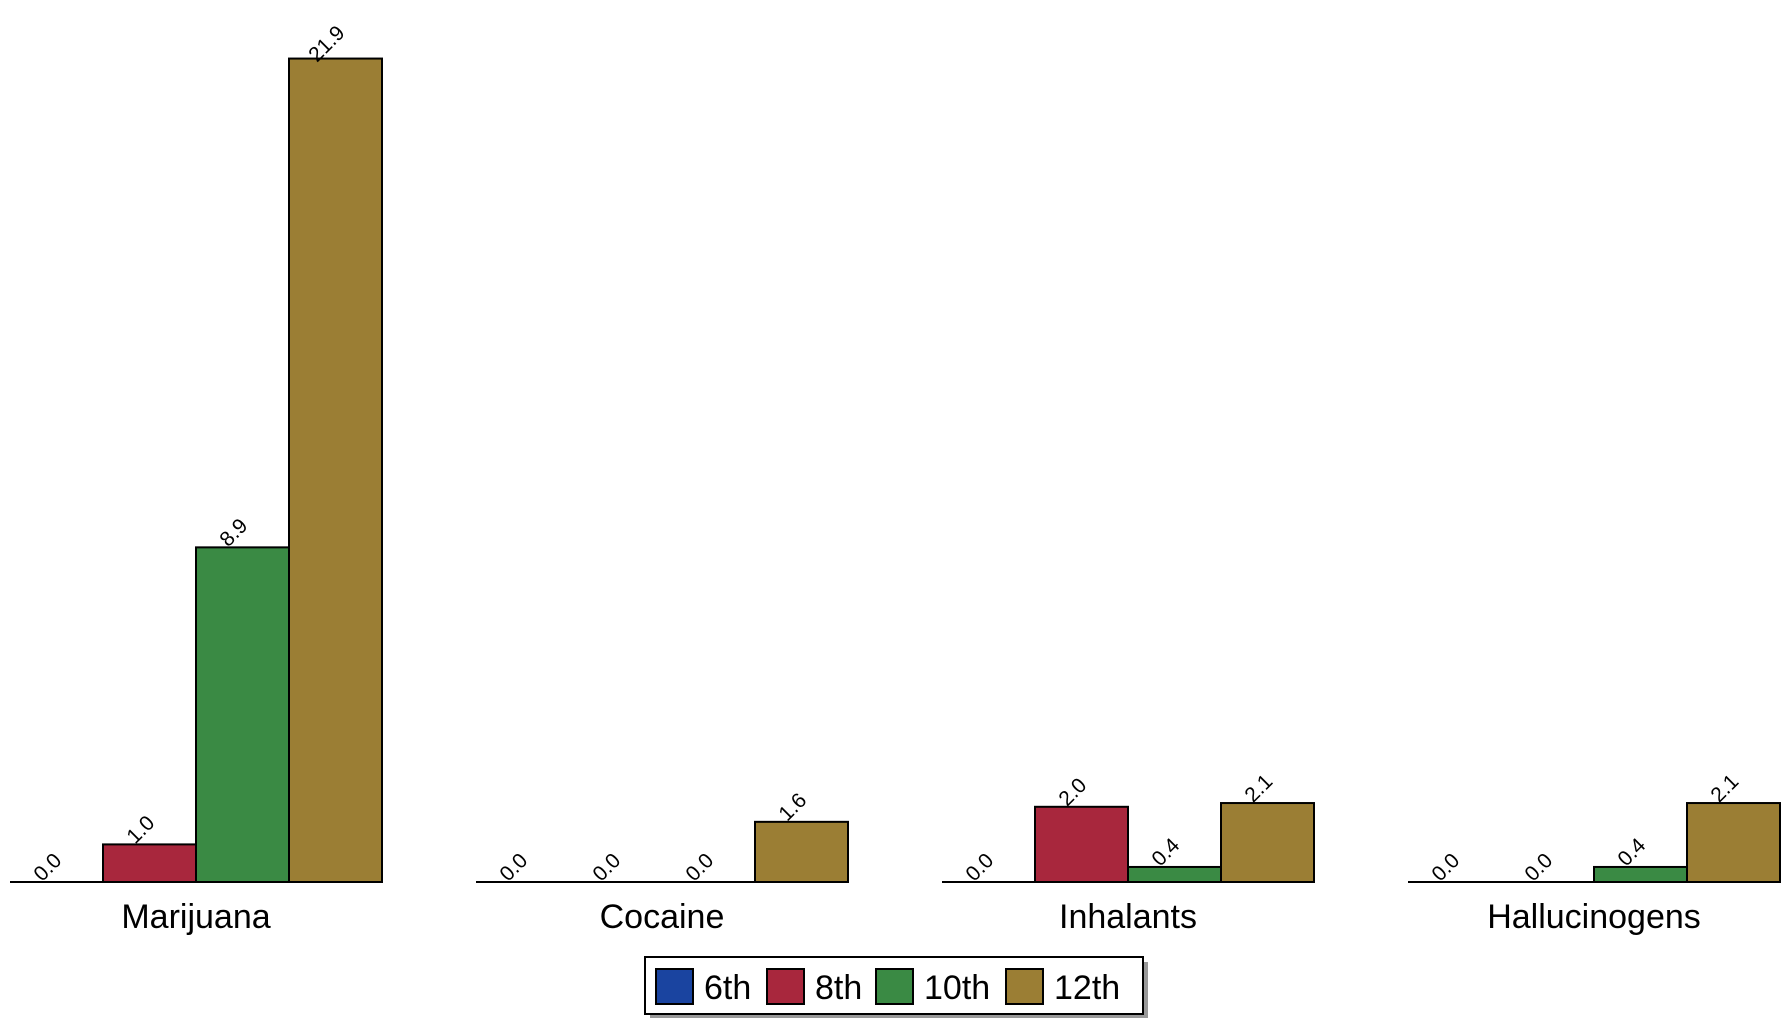 The width and height of the screenshot is (1781, 1018). I want to click on legend-swatch-6th, so click(674, 986).